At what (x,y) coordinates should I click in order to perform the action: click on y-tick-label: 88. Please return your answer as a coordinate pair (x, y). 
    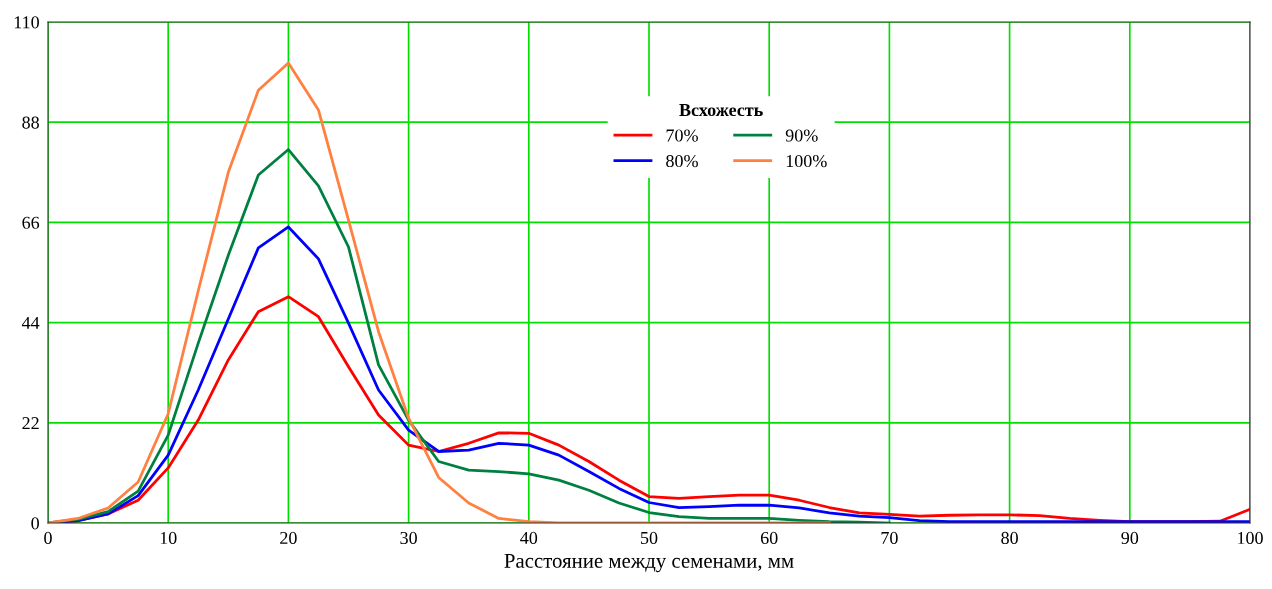
    Looking at the image, I should click on (30, 122).